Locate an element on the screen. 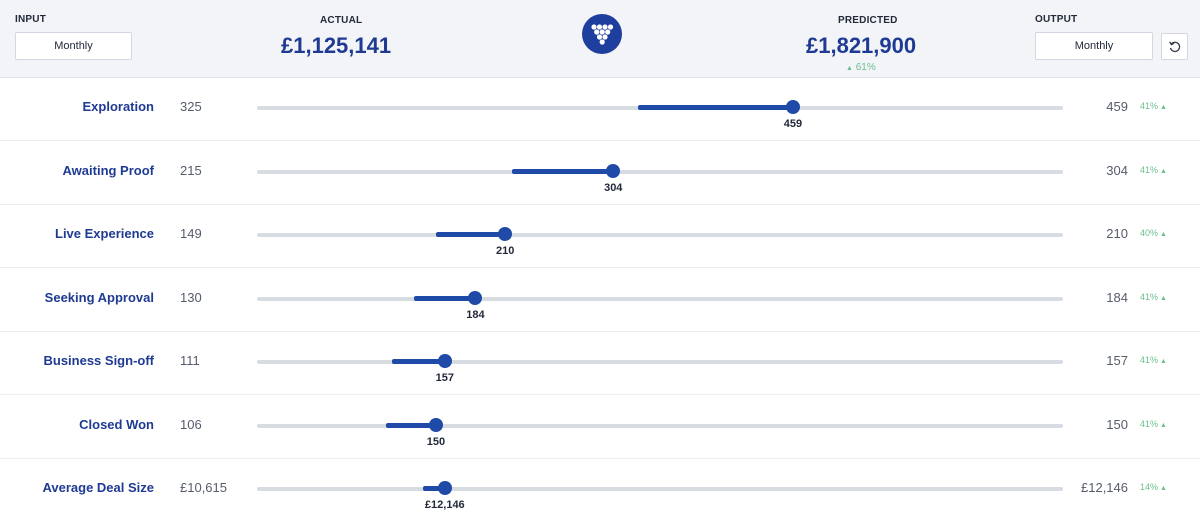 Image resolution: width=1200 pixels, height=514 pixels. slider-value: 459 is located at coordinates (793, 124).